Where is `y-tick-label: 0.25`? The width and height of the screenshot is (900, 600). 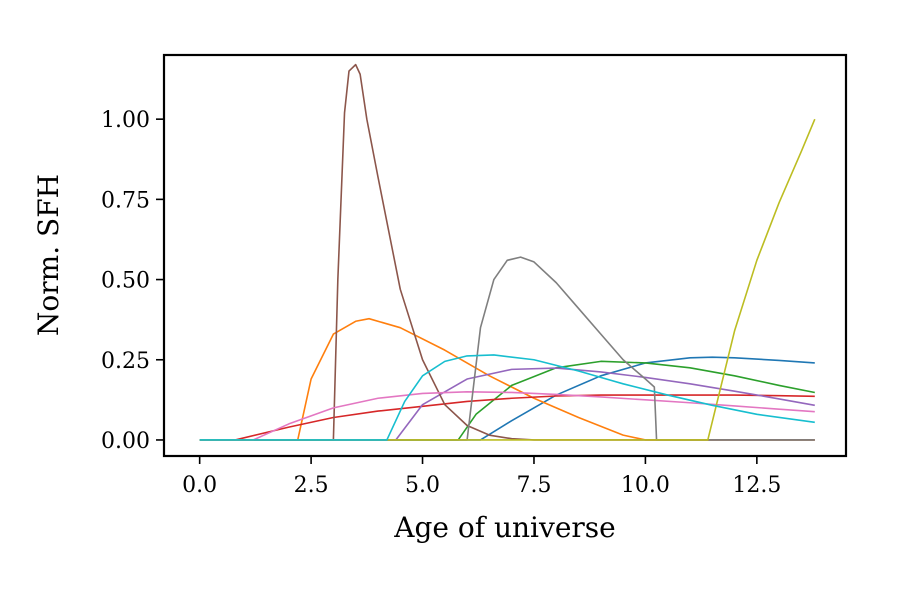
y-tick-label: 0.25 is located at coordinates (125, 361).